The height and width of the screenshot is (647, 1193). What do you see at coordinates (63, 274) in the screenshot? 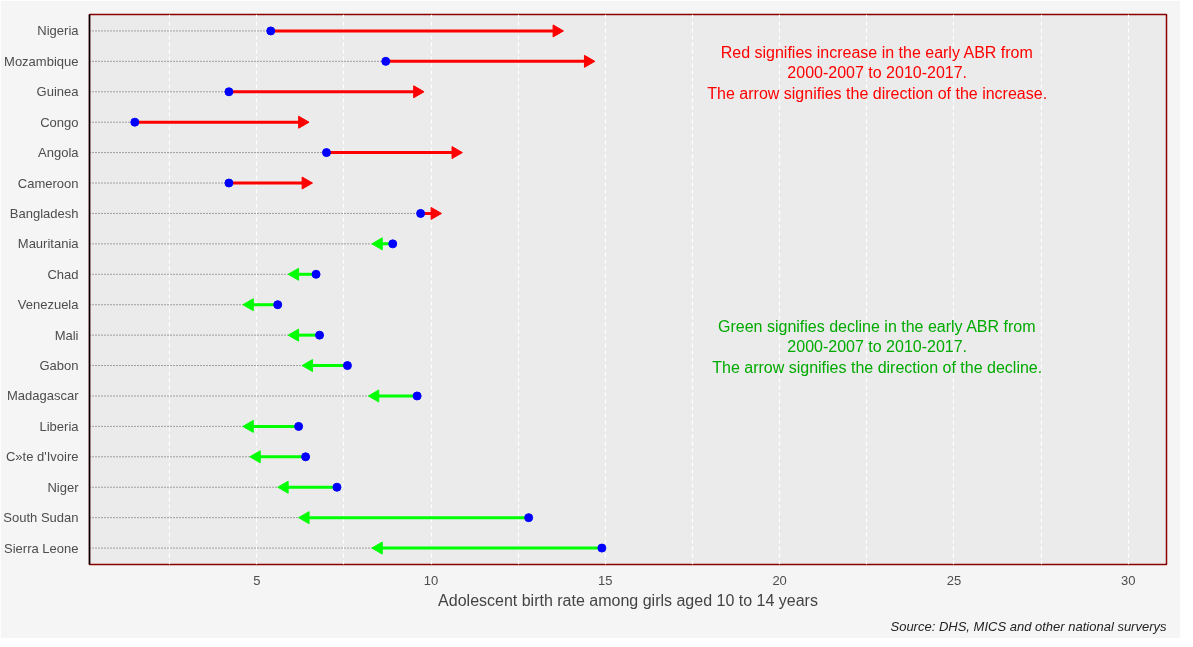
I see `y-tick-label: Chad` at bounding box center [63, 274].